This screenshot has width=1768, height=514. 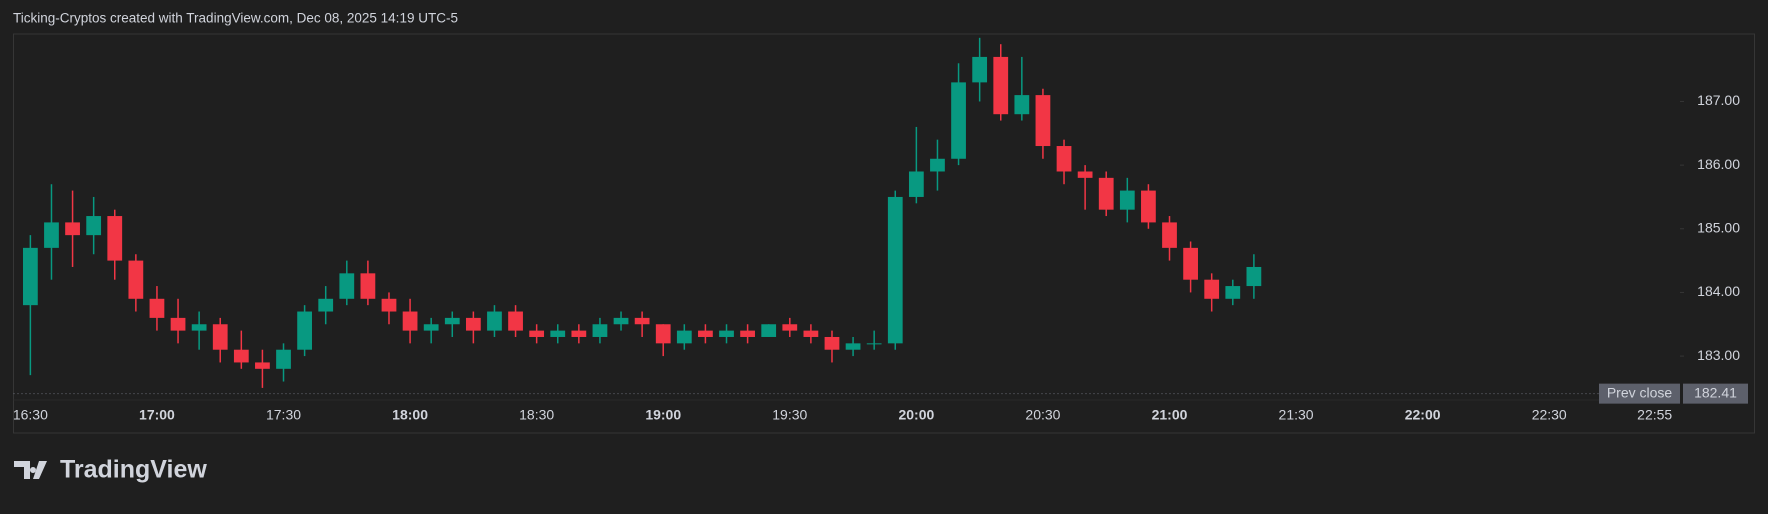 I want to click on y-tick-label: 185.00, so click(x=1718, y=227).